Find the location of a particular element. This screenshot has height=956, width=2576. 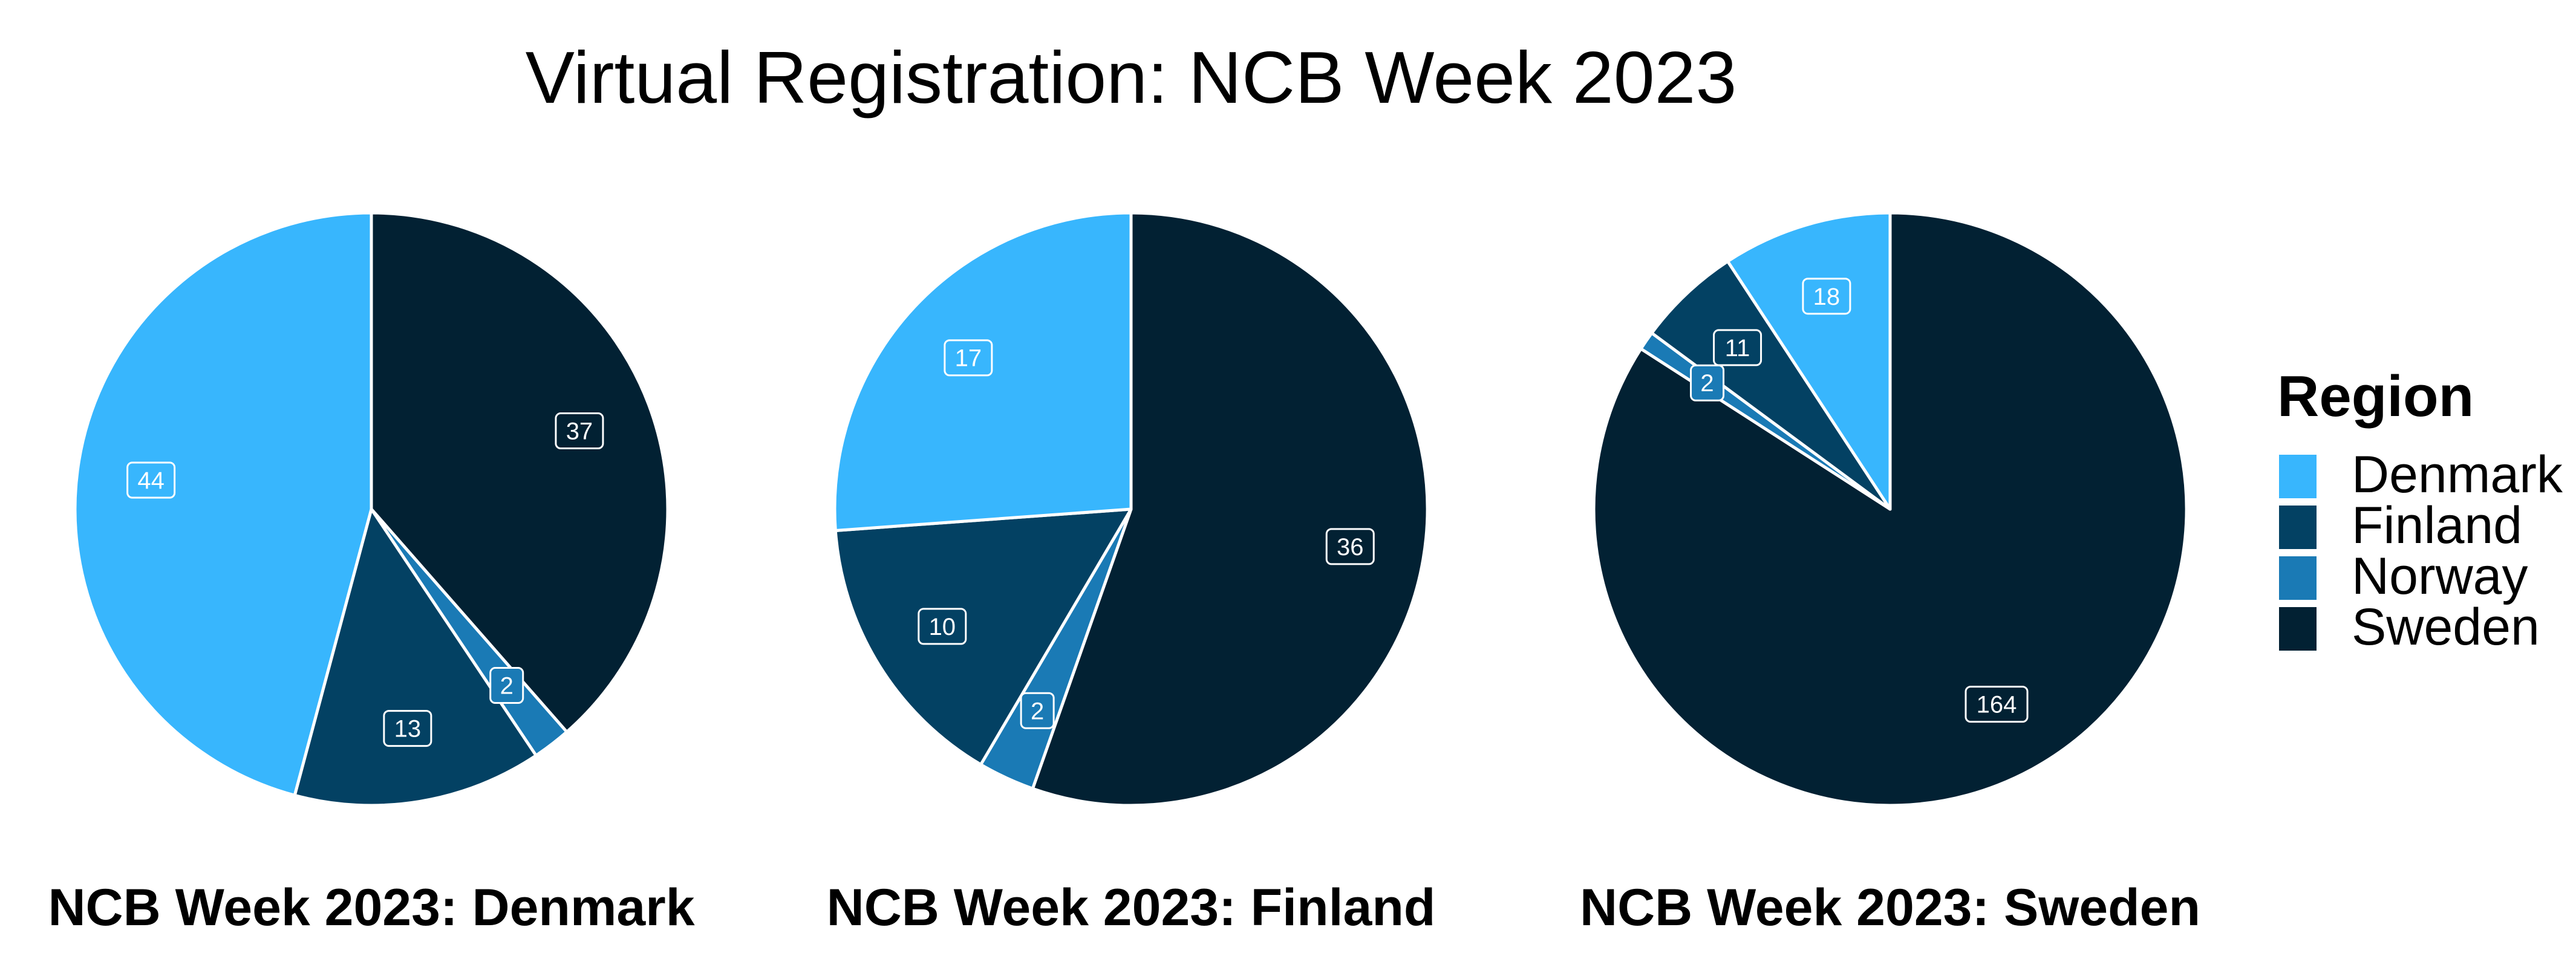

slice-label-denmark: 18 is located at coordinates (1826, 296).